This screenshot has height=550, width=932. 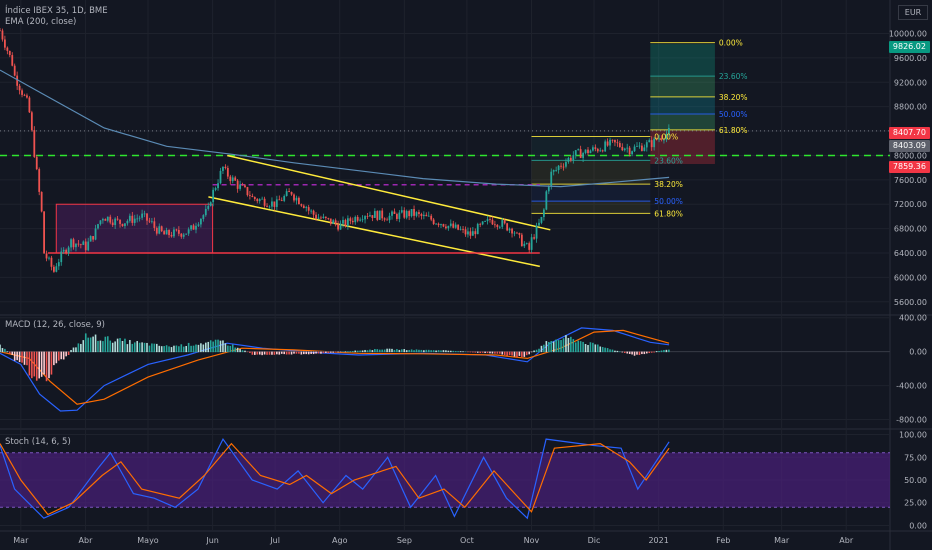 What do you see at coordinates (55, 325) in the screenshot?
I see `macd-legend: MACD (12, 26, close, 9)` at bounding box center [55, 325].